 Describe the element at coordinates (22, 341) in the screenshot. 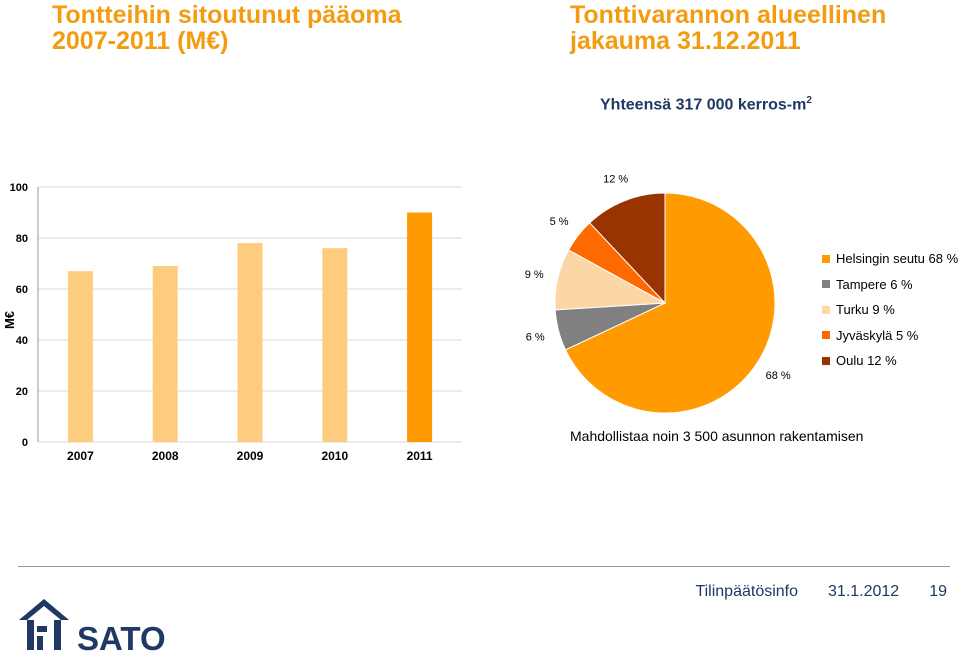

I see `y-tick-label: 40` at that location.